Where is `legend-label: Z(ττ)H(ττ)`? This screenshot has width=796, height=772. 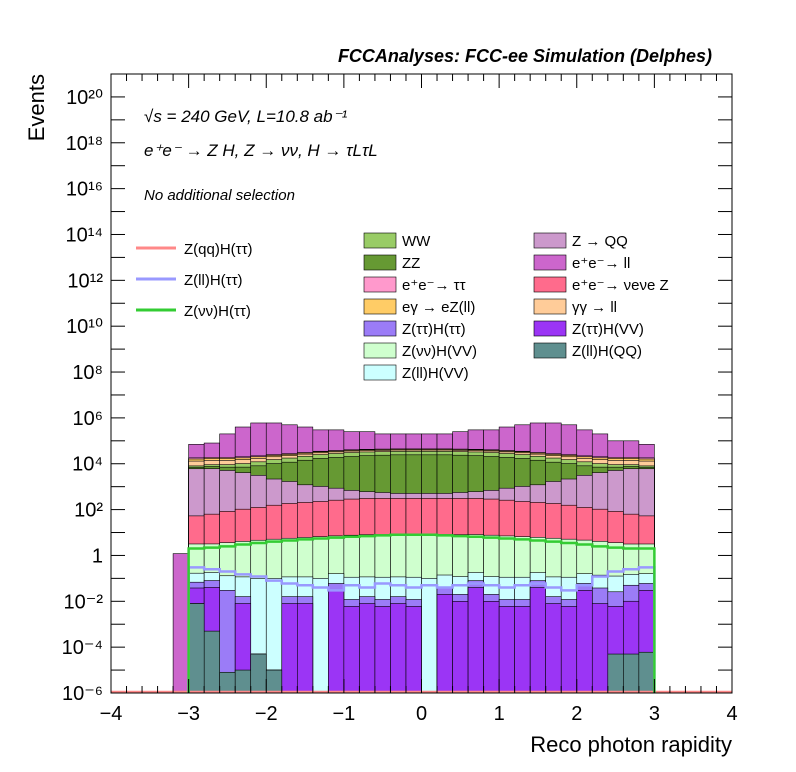 legend-label: Z(ττ)H(ττ) is located at coordinates (434, 329).